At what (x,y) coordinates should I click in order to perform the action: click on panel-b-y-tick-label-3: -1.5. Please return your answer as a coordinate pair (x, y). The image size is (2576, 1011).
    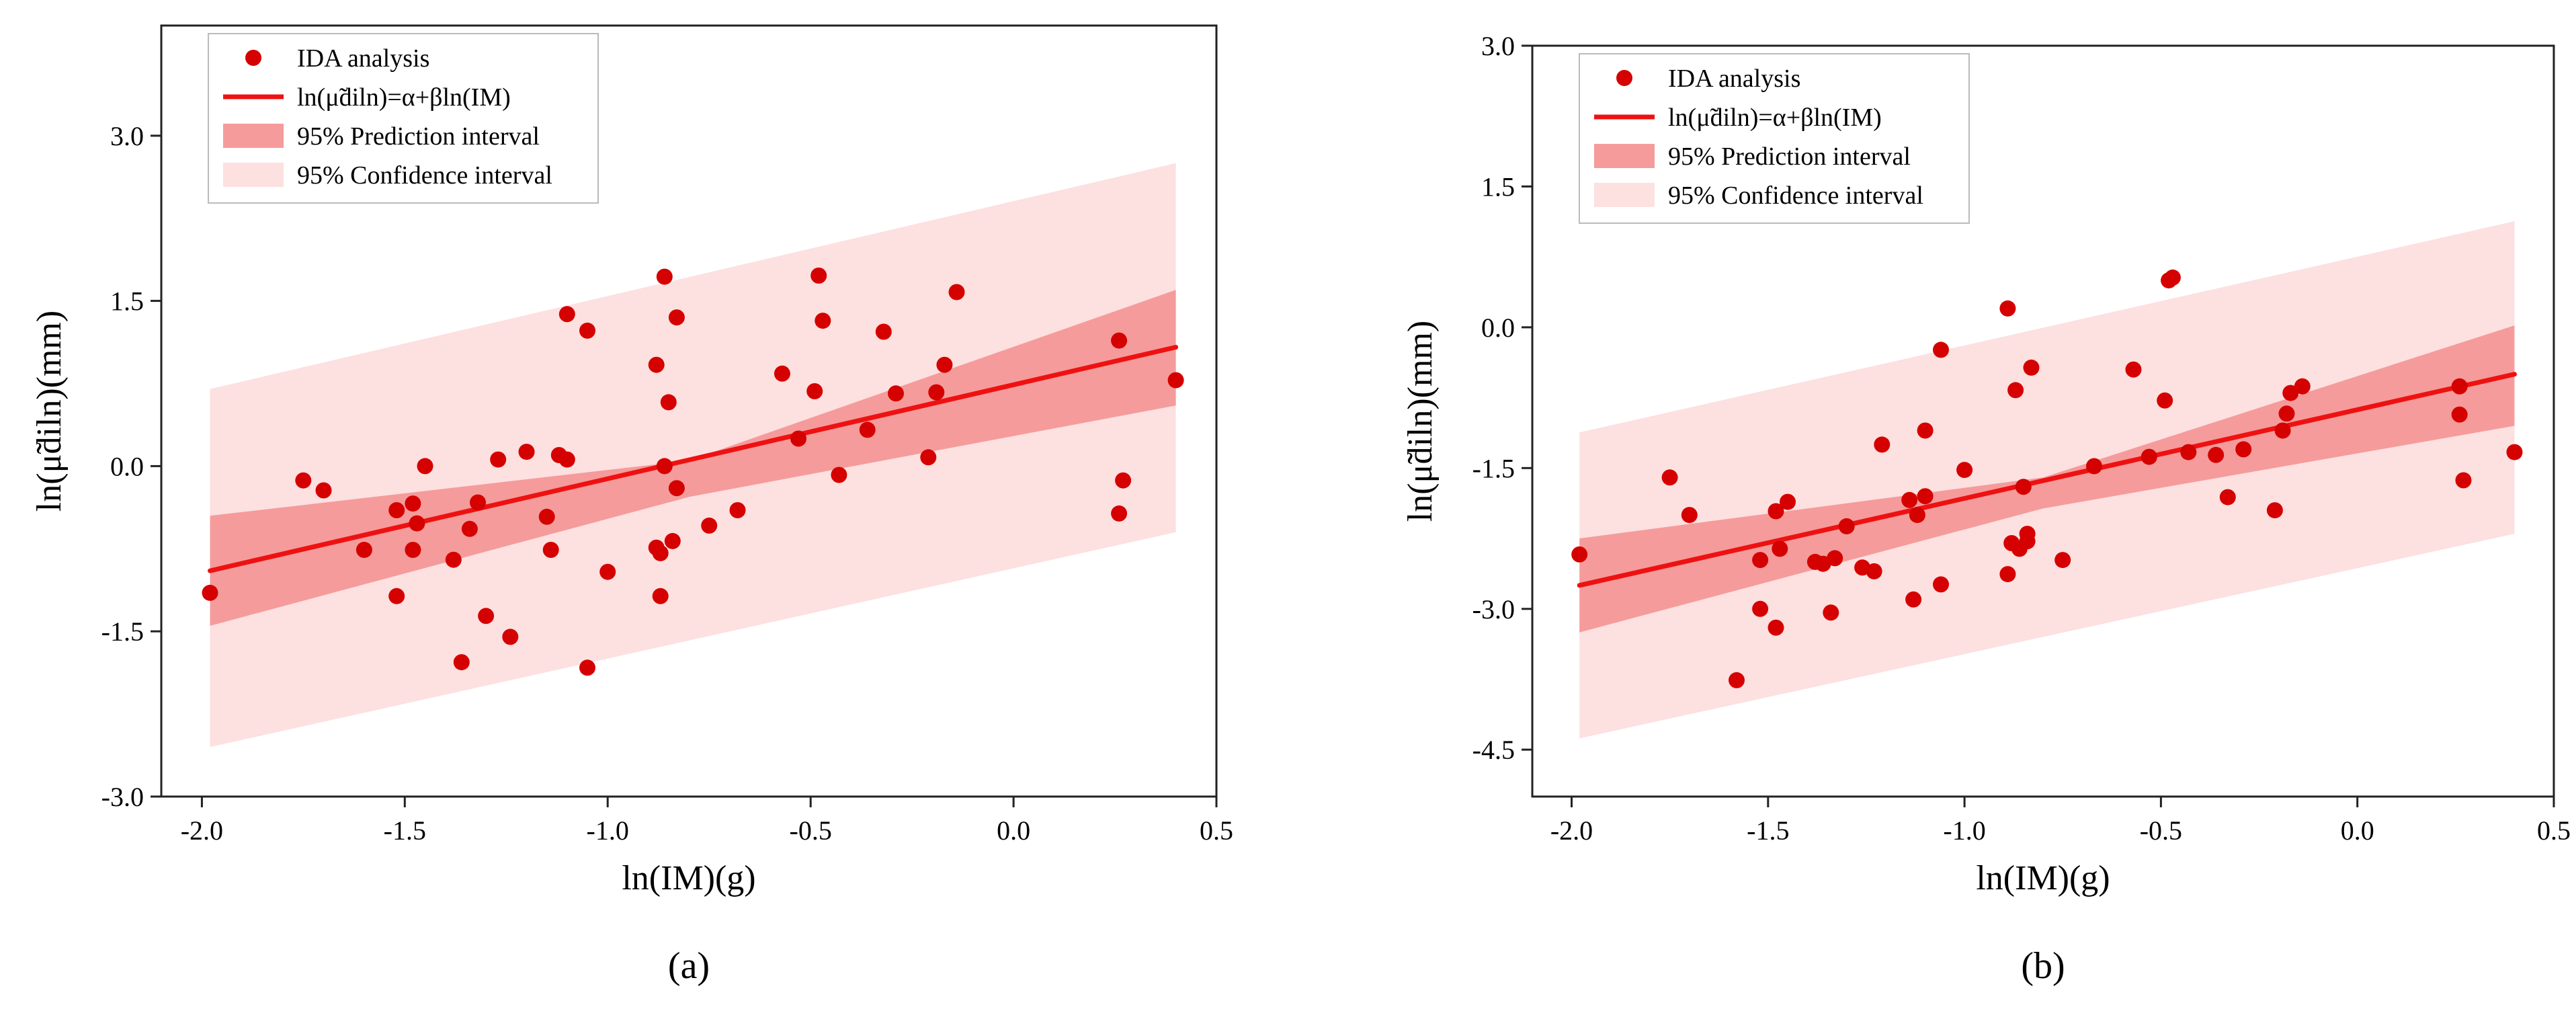
    Looking at the image, I should click on (1493, 468).